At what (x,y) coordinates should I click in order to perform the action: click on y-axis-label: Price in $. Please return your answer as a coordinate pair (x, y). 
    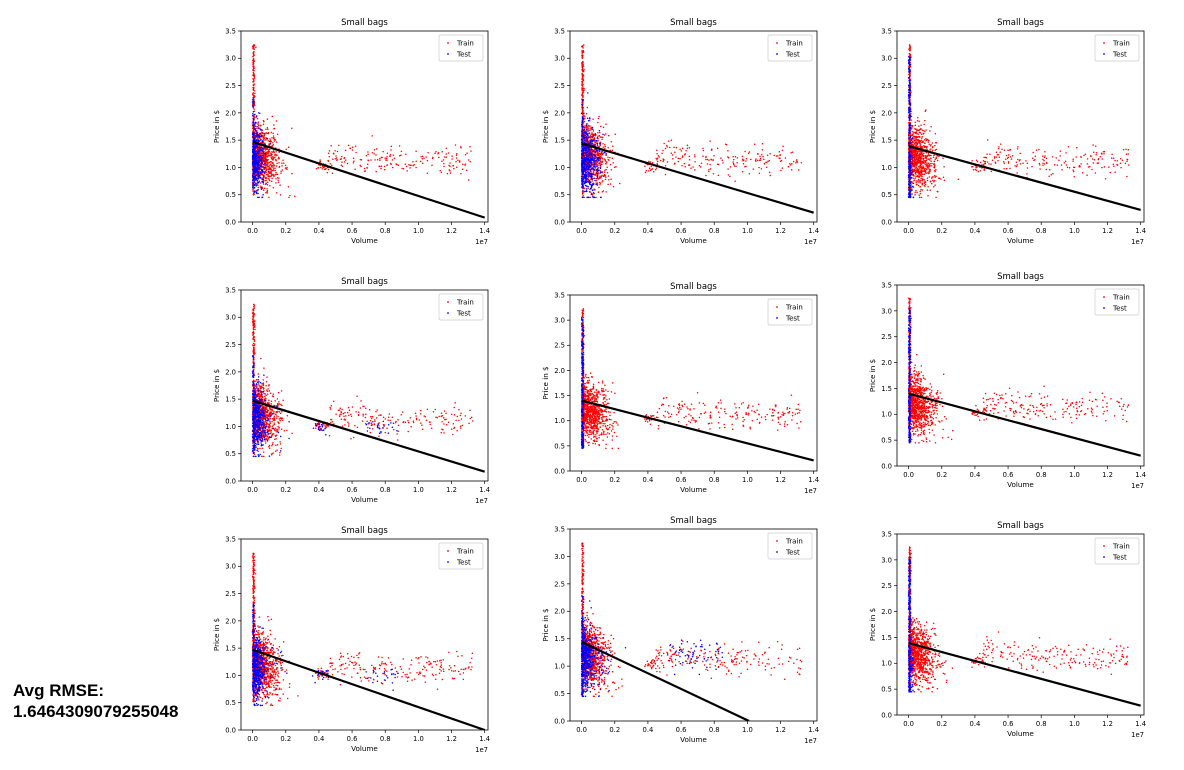
    Looking at the image, I should click on (872, 126).